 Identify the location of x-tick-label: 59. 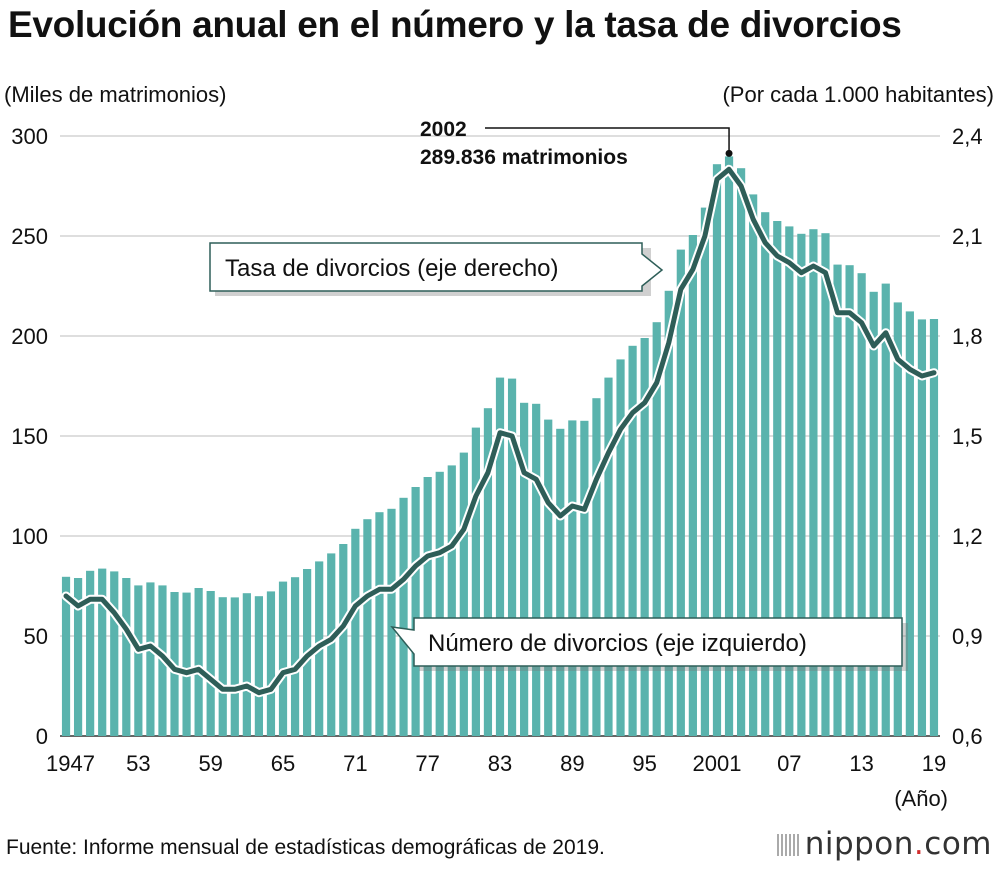
(210, 763).